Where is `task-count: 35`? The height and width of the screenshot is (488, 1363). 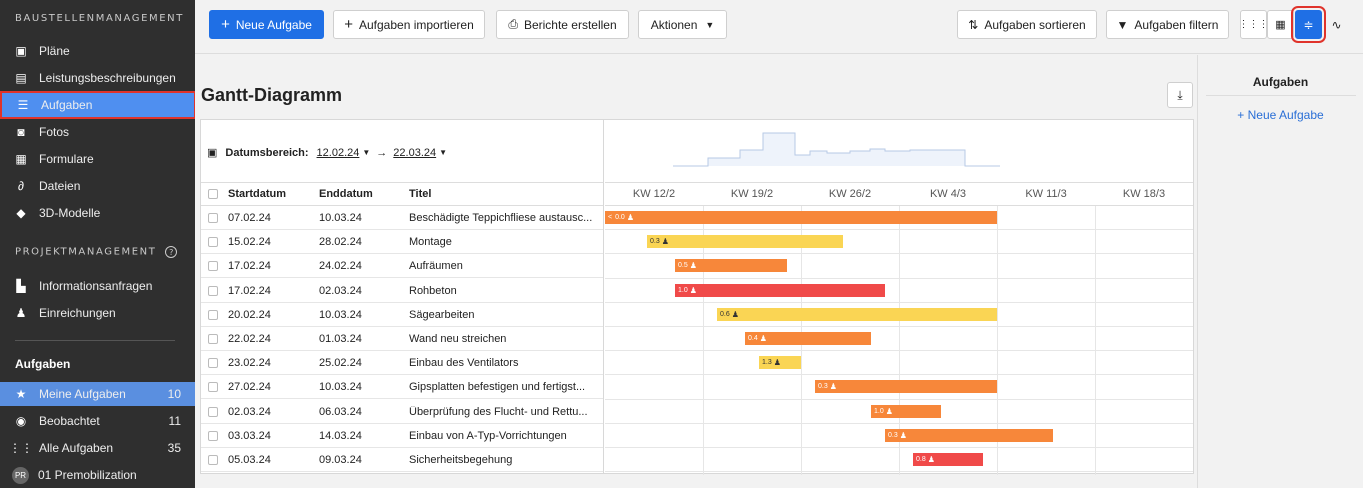
task-count: 35 is located at coordinates (174, 448).